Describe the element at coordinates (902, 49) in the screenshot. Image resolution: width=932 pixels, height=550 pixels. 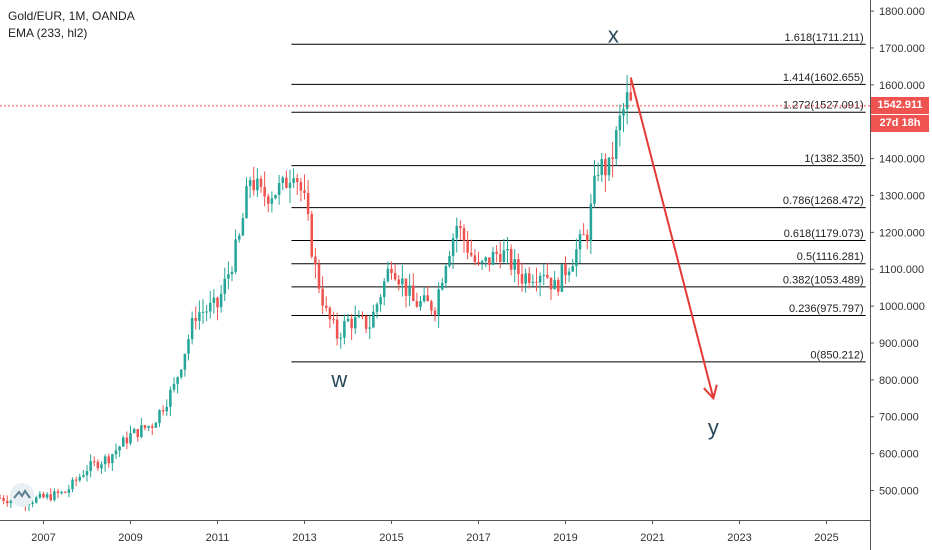
I see `price-tick-label: 1700.000` at that location.